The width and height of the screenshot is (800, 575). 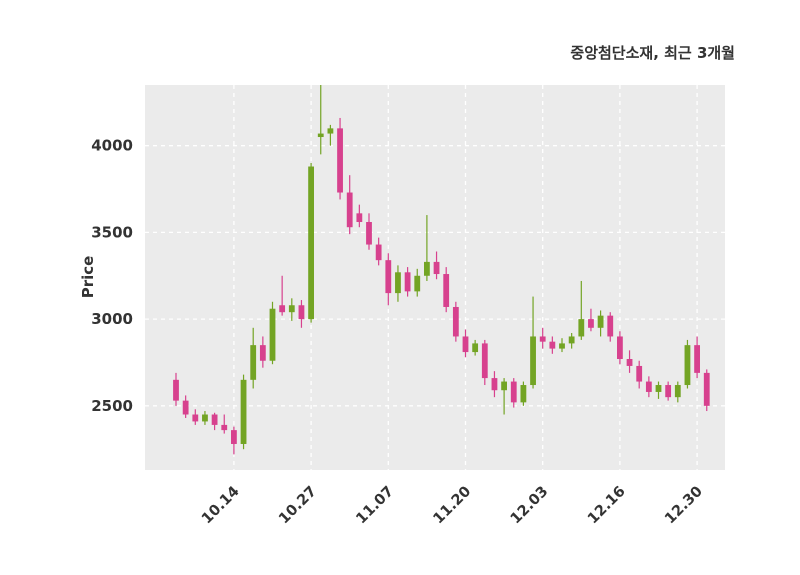 I want to click on y-tick-label: 2500, so click(x=112, y=406).